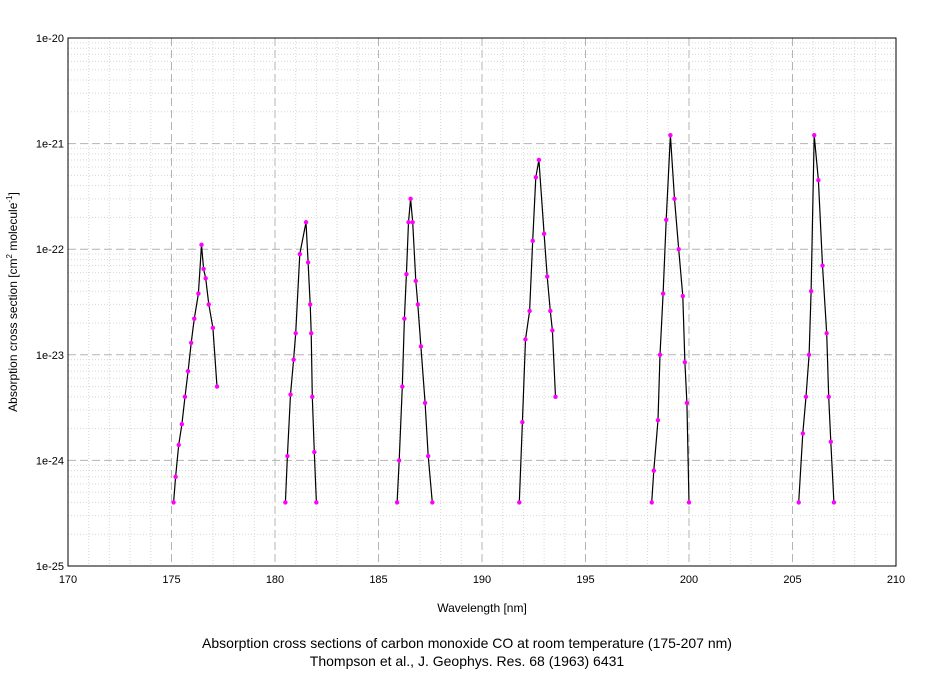 This screenshot has height=673, width=934. I want to click on x-tick-label: 195, so click(585, 580).